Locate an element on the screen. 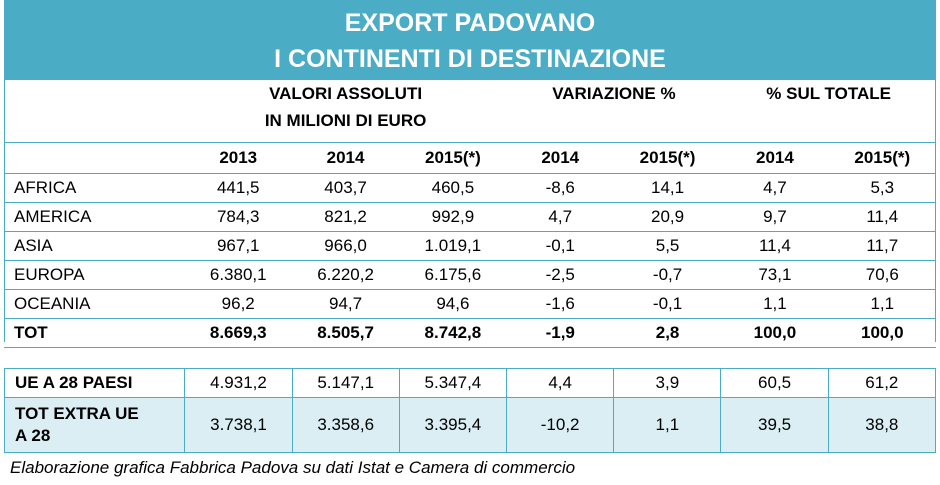  cell: -8,6 is located at coordinates (560, 188).